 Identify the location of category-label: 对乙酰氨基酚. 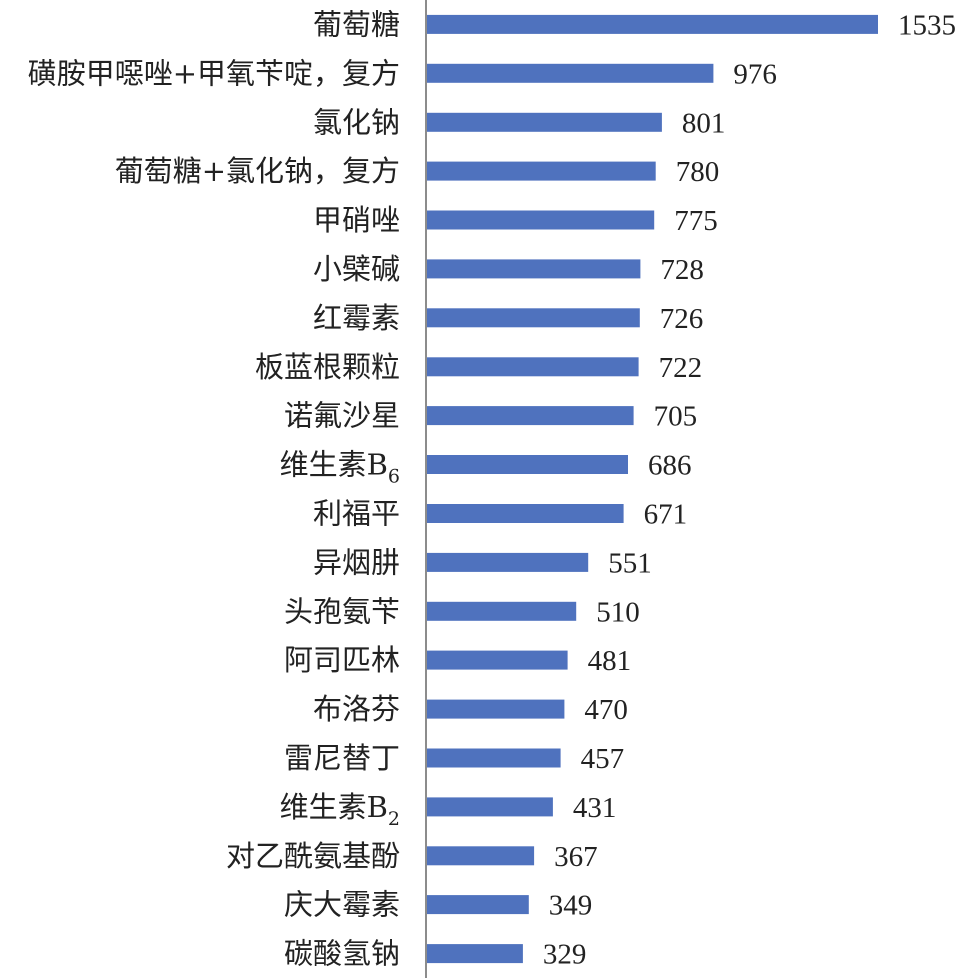
(313, 856).